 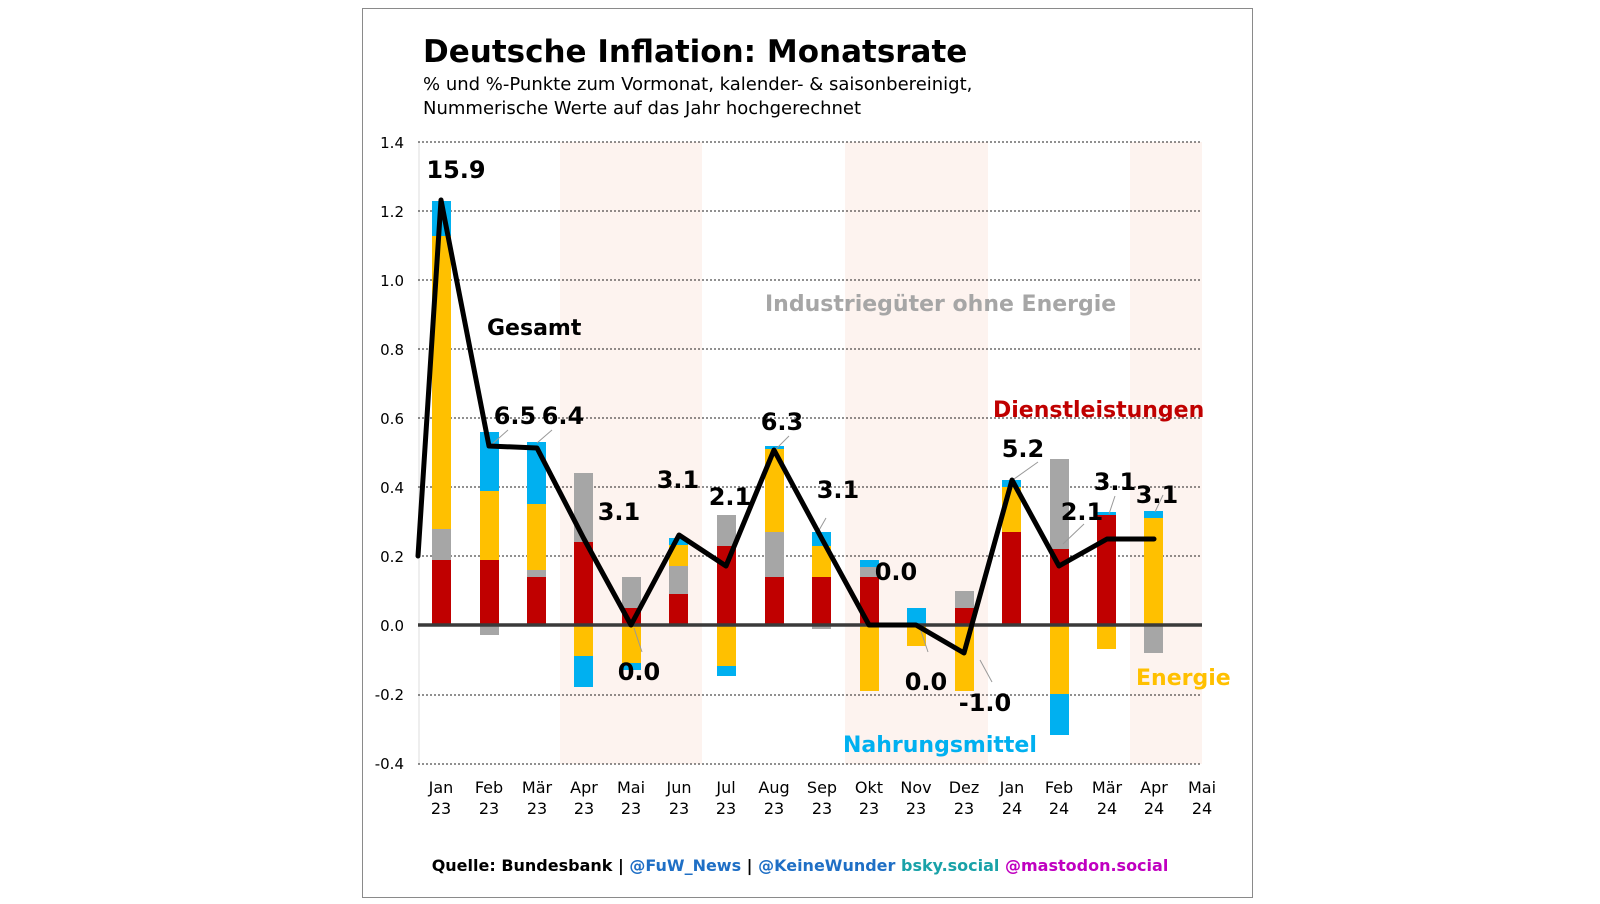 I want to click on bar-industrie-jul23, so click(x=726, y=530).